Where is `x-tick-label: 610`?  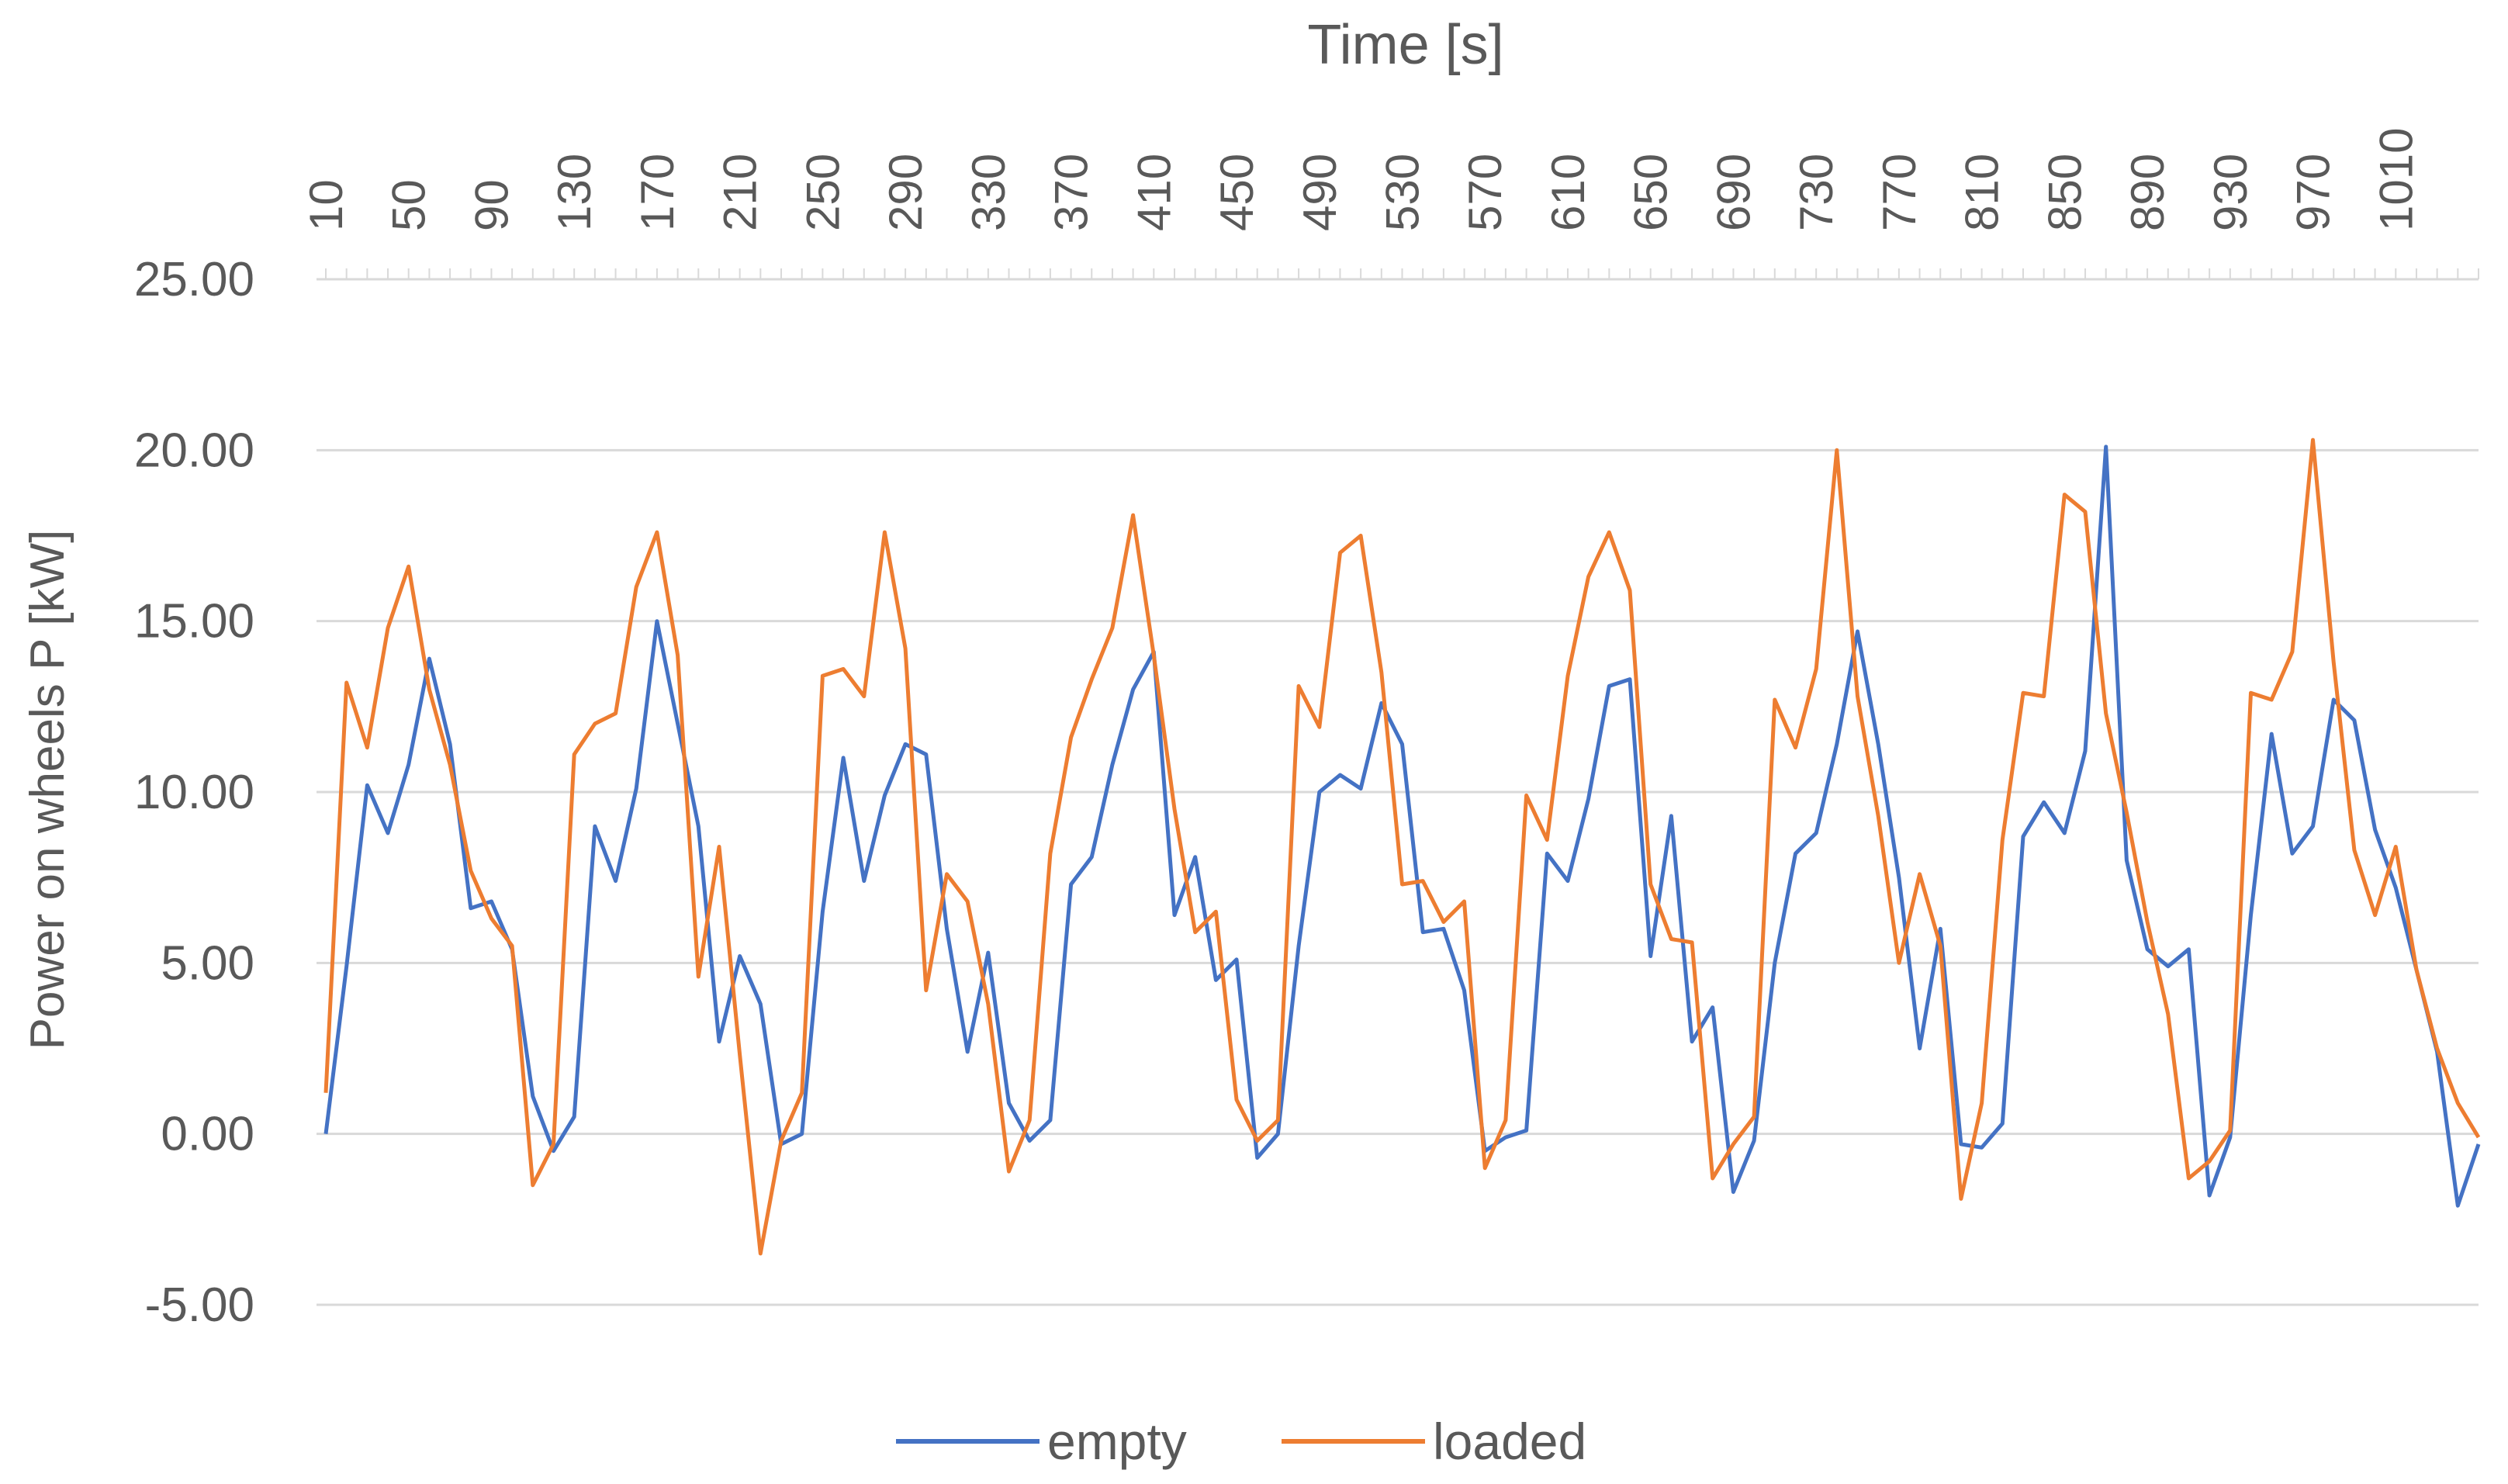 x-tick-label: 610 is located at coordinates (1568, 192).